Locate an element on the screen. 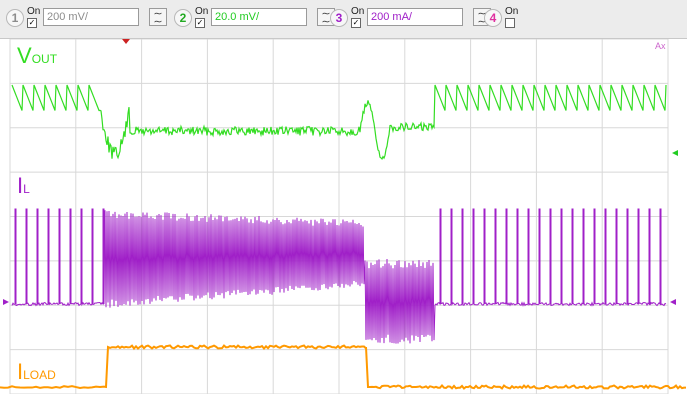 Image resolution: width=687 pixels, height=394 pixels. channel-1-on-label: On is located at coordinates (34, 11).